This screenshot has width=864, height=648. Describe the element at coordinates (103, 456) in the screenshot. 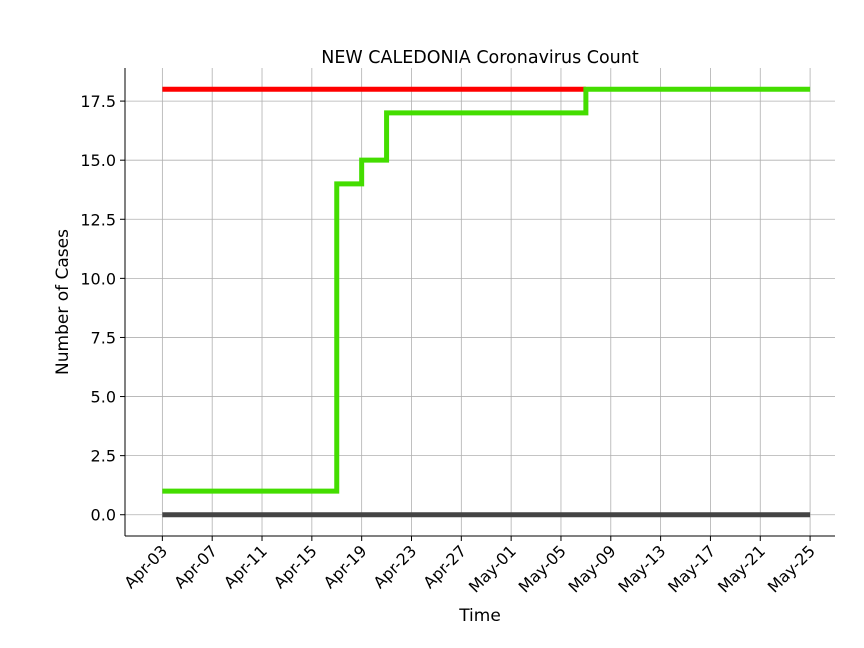

I see `y-tick-label: 2.5` at that location.